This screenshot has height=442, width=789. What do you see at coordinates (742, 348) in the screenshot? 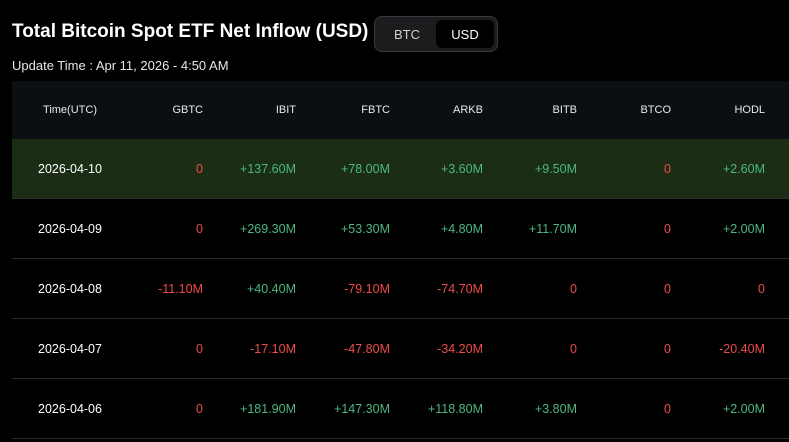
I see `cell-hodl: -20.40M` at bounding box center [742, 348].